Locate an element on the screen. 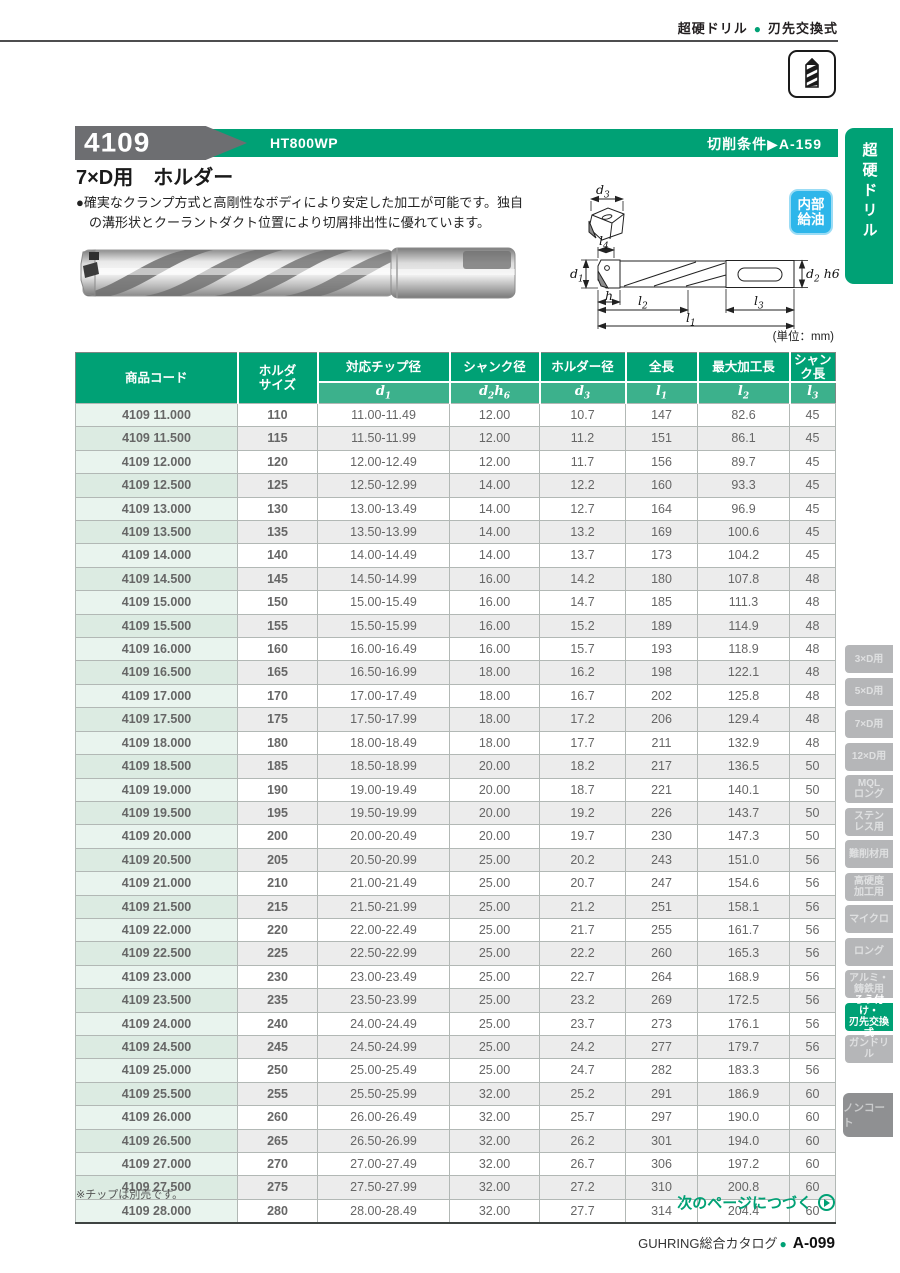 This screenshot has height=1273, width=900. max-working-length-cell: 165.3 is located at coordinates (743, 953).